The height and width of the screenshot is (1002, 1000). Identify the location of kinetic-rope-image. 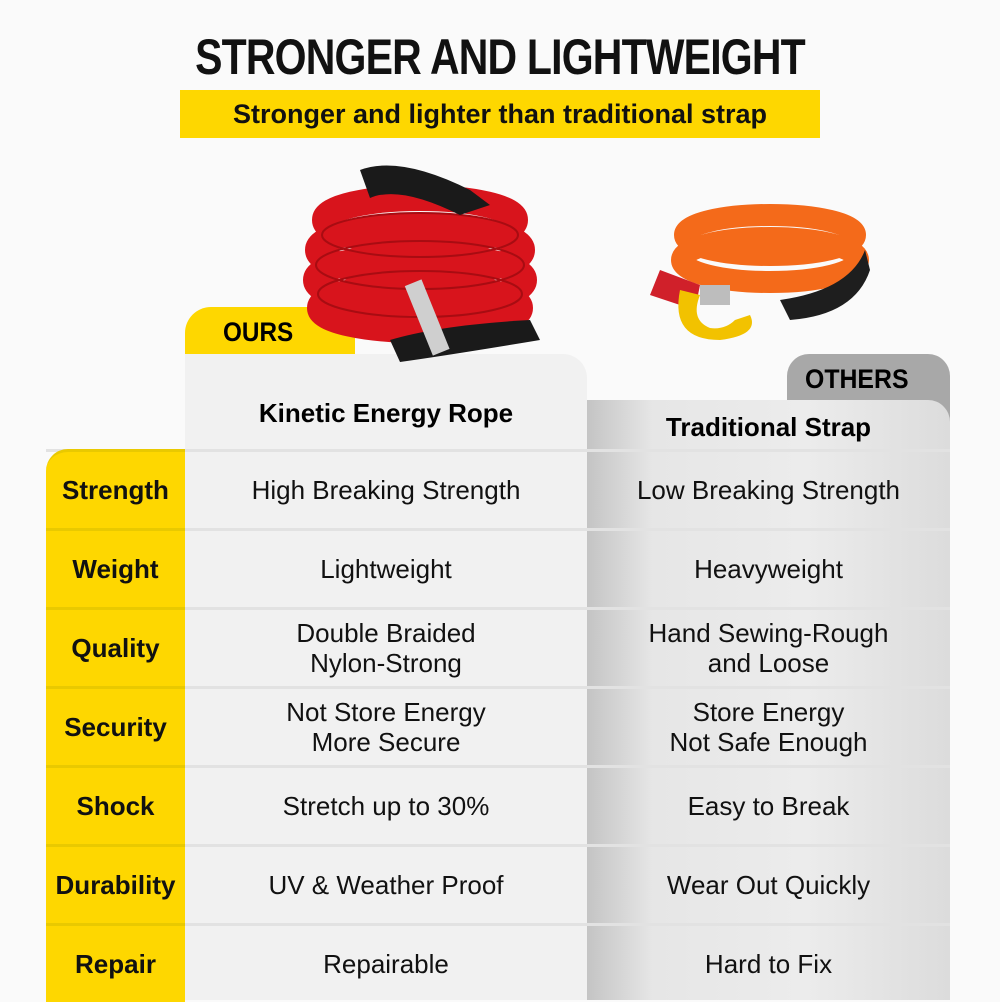
(421, 263).